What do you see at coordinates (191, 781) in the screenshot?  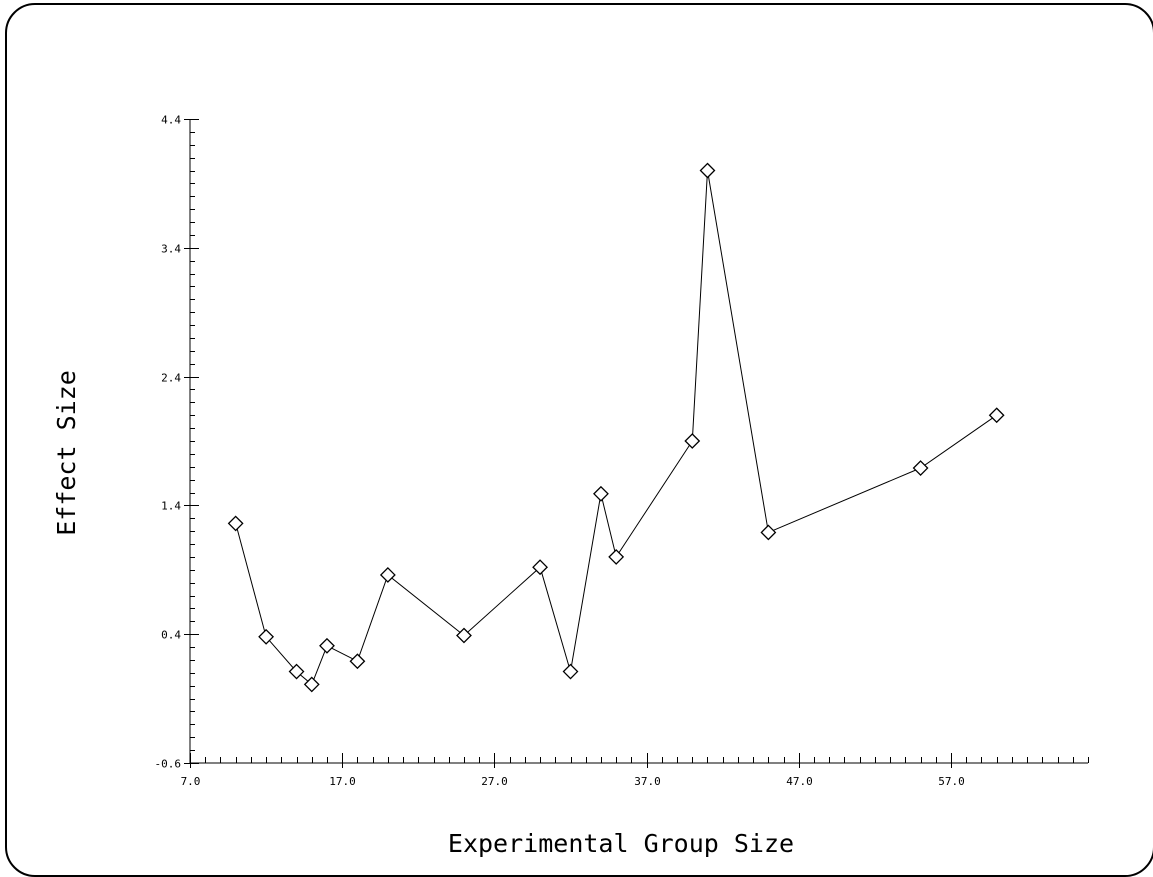 I see `x-tick-label: 7.0` at bounding box center [191, 781].